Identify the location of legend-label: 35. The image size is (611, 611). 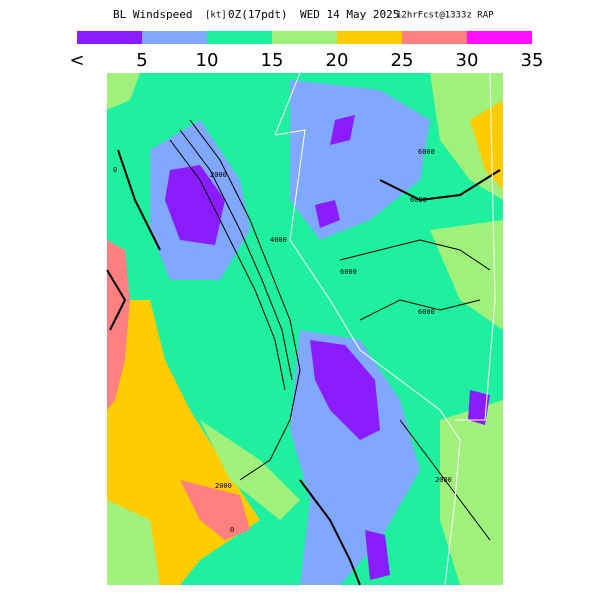
(532, 60).